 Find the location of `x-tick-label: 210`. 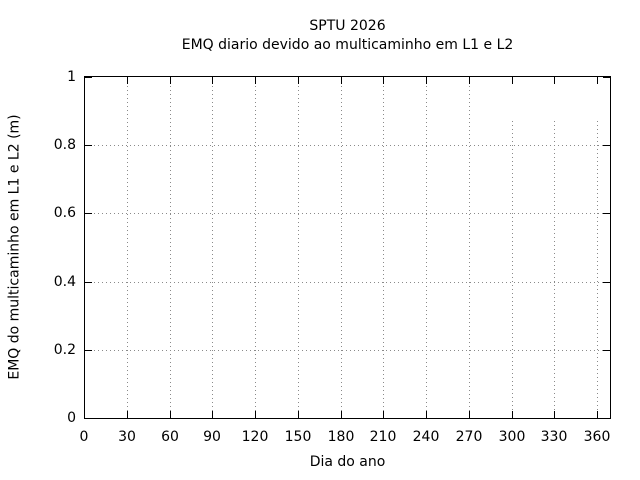

x-tick-label: 210 is located at coordinates (383, 437).